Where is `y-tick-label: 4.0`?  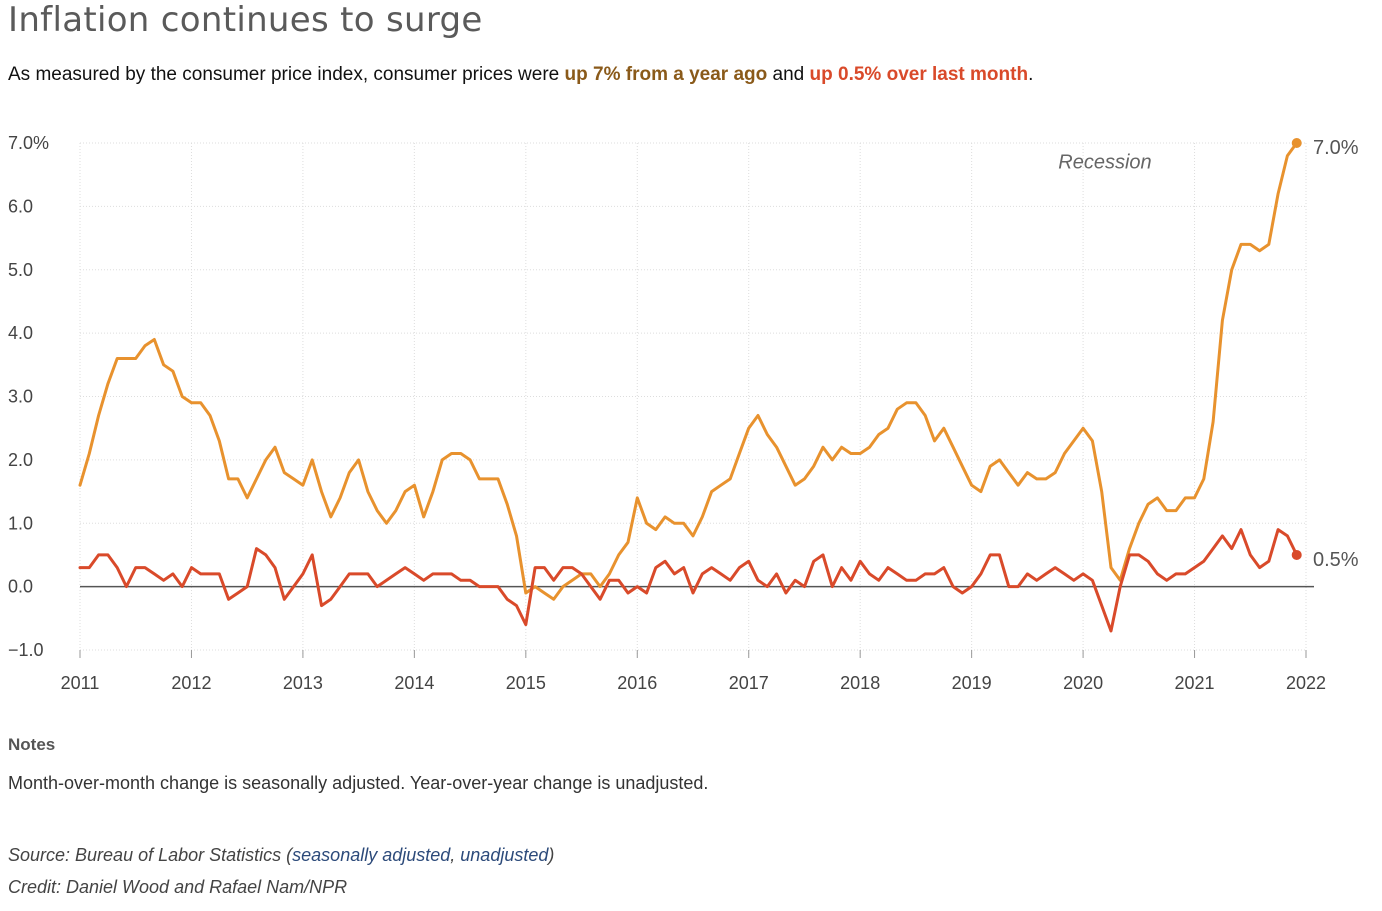
y-tick-label: 4.0 is located at coordinates (20, 333).